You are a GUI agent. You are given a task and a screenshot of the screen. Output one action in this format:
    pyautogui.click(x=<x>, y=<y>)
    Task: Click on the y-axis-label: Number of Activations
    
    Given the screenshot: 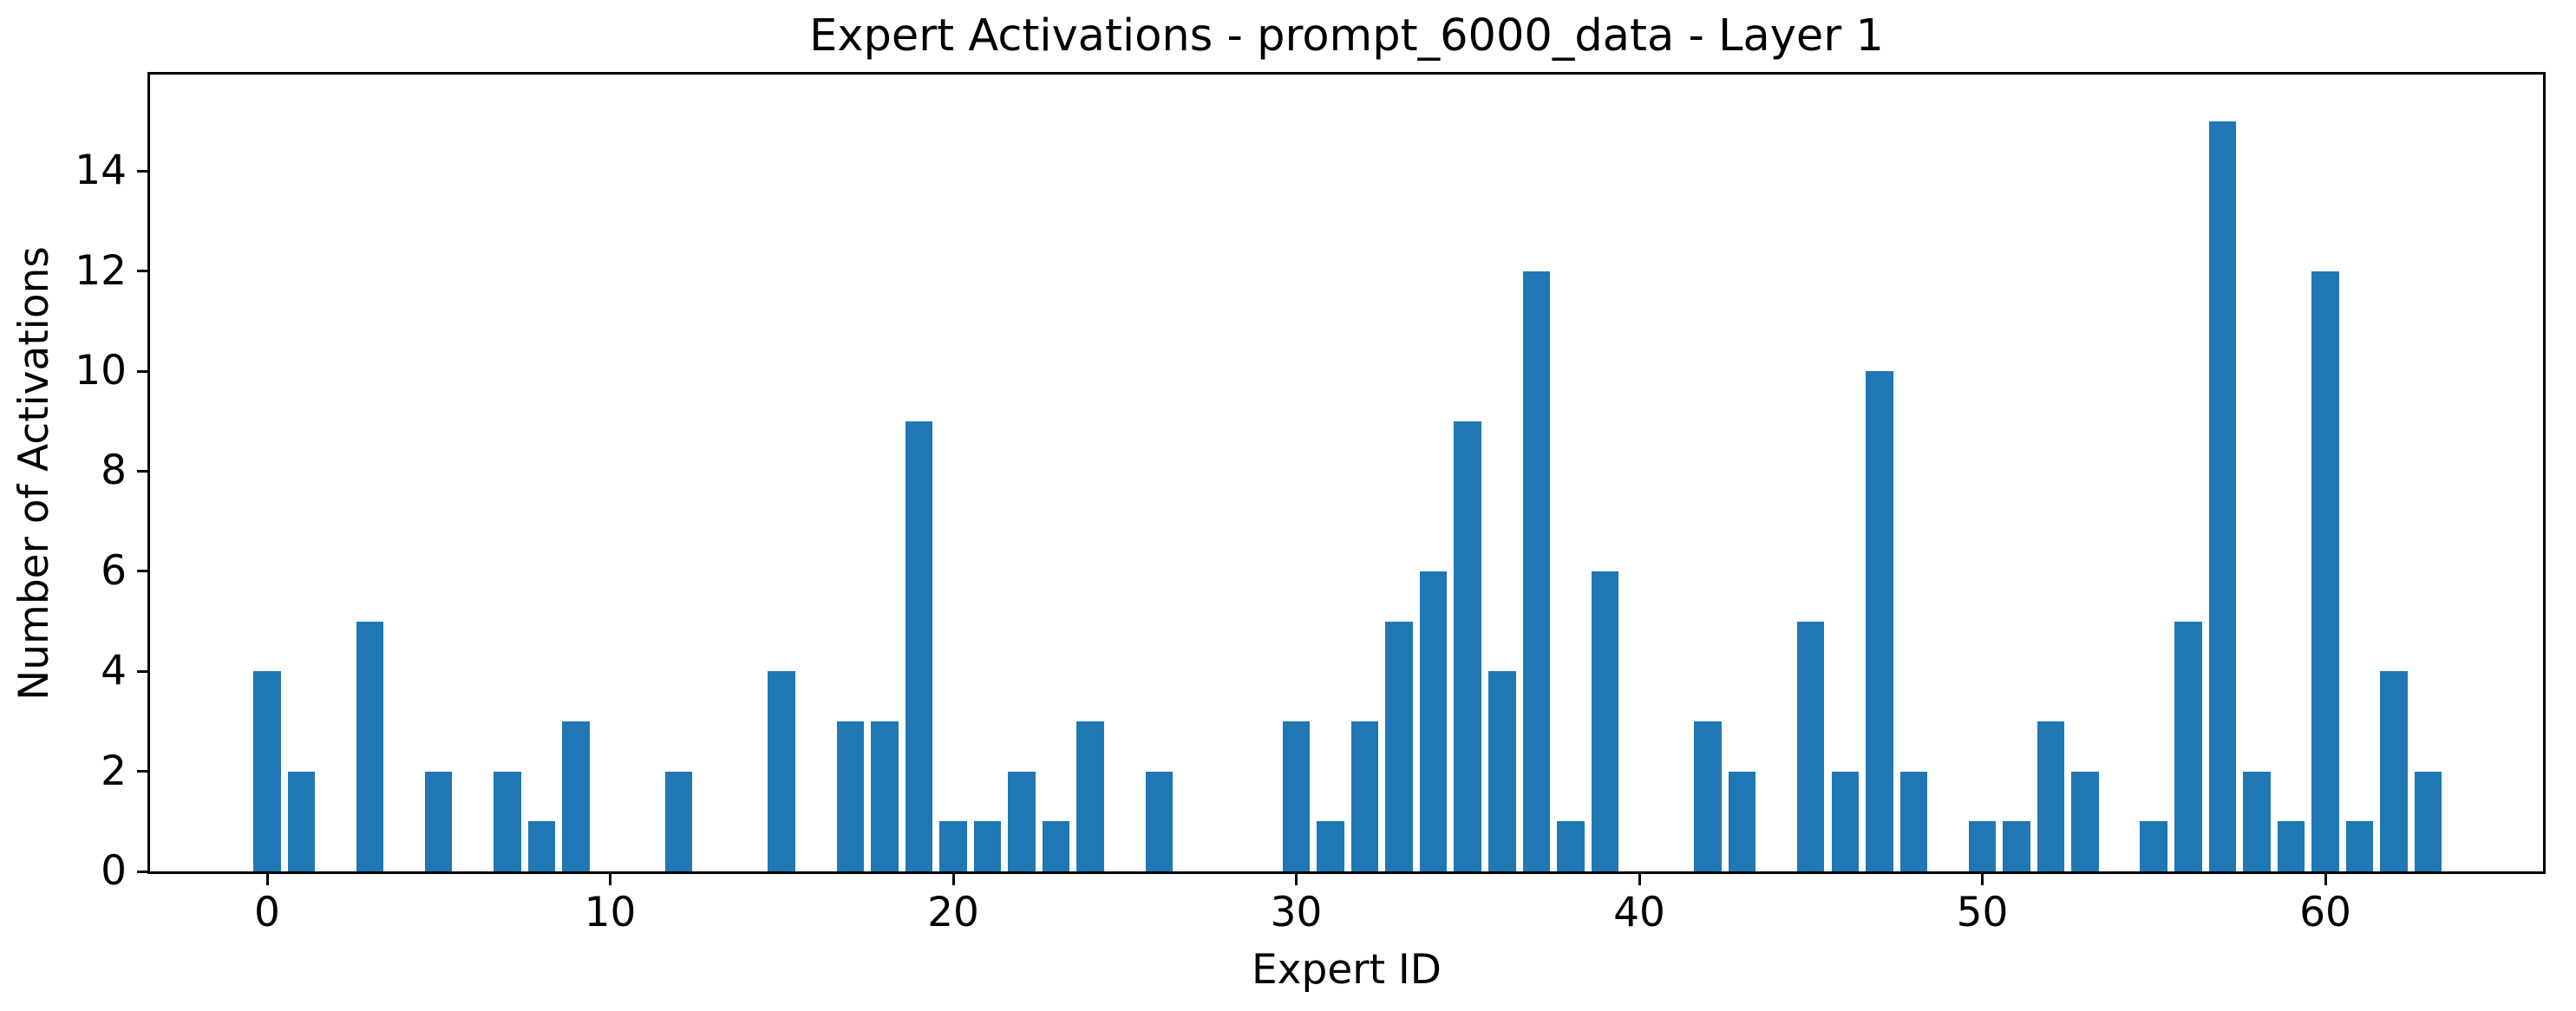 What is the action you would take?
    pyautogui.click(x=34, y=473)
    